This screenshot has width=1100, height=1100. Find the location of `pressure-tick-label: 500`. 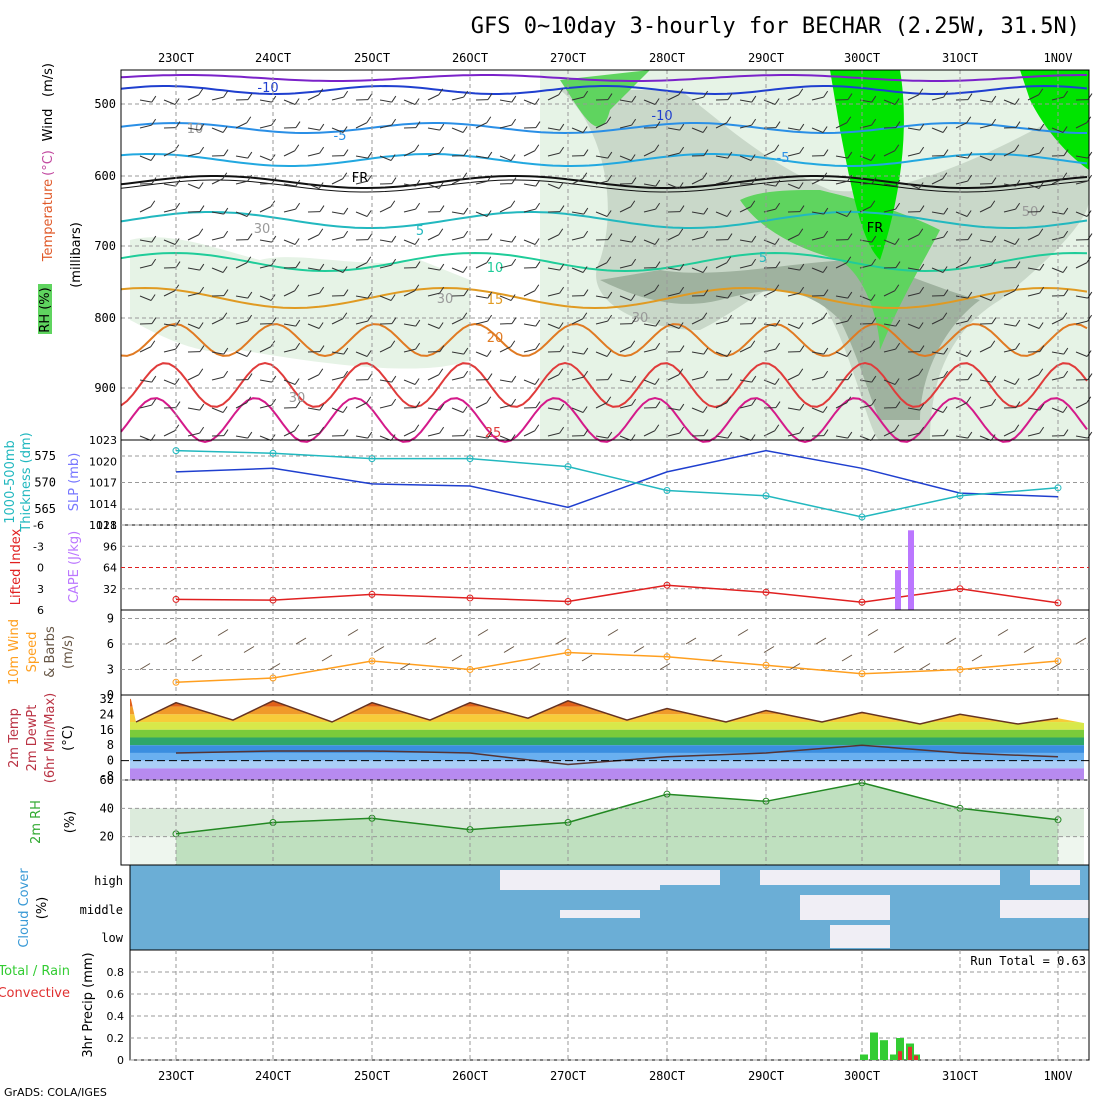

pressure-tick-label: 500 is located at coordinates (105, 104).